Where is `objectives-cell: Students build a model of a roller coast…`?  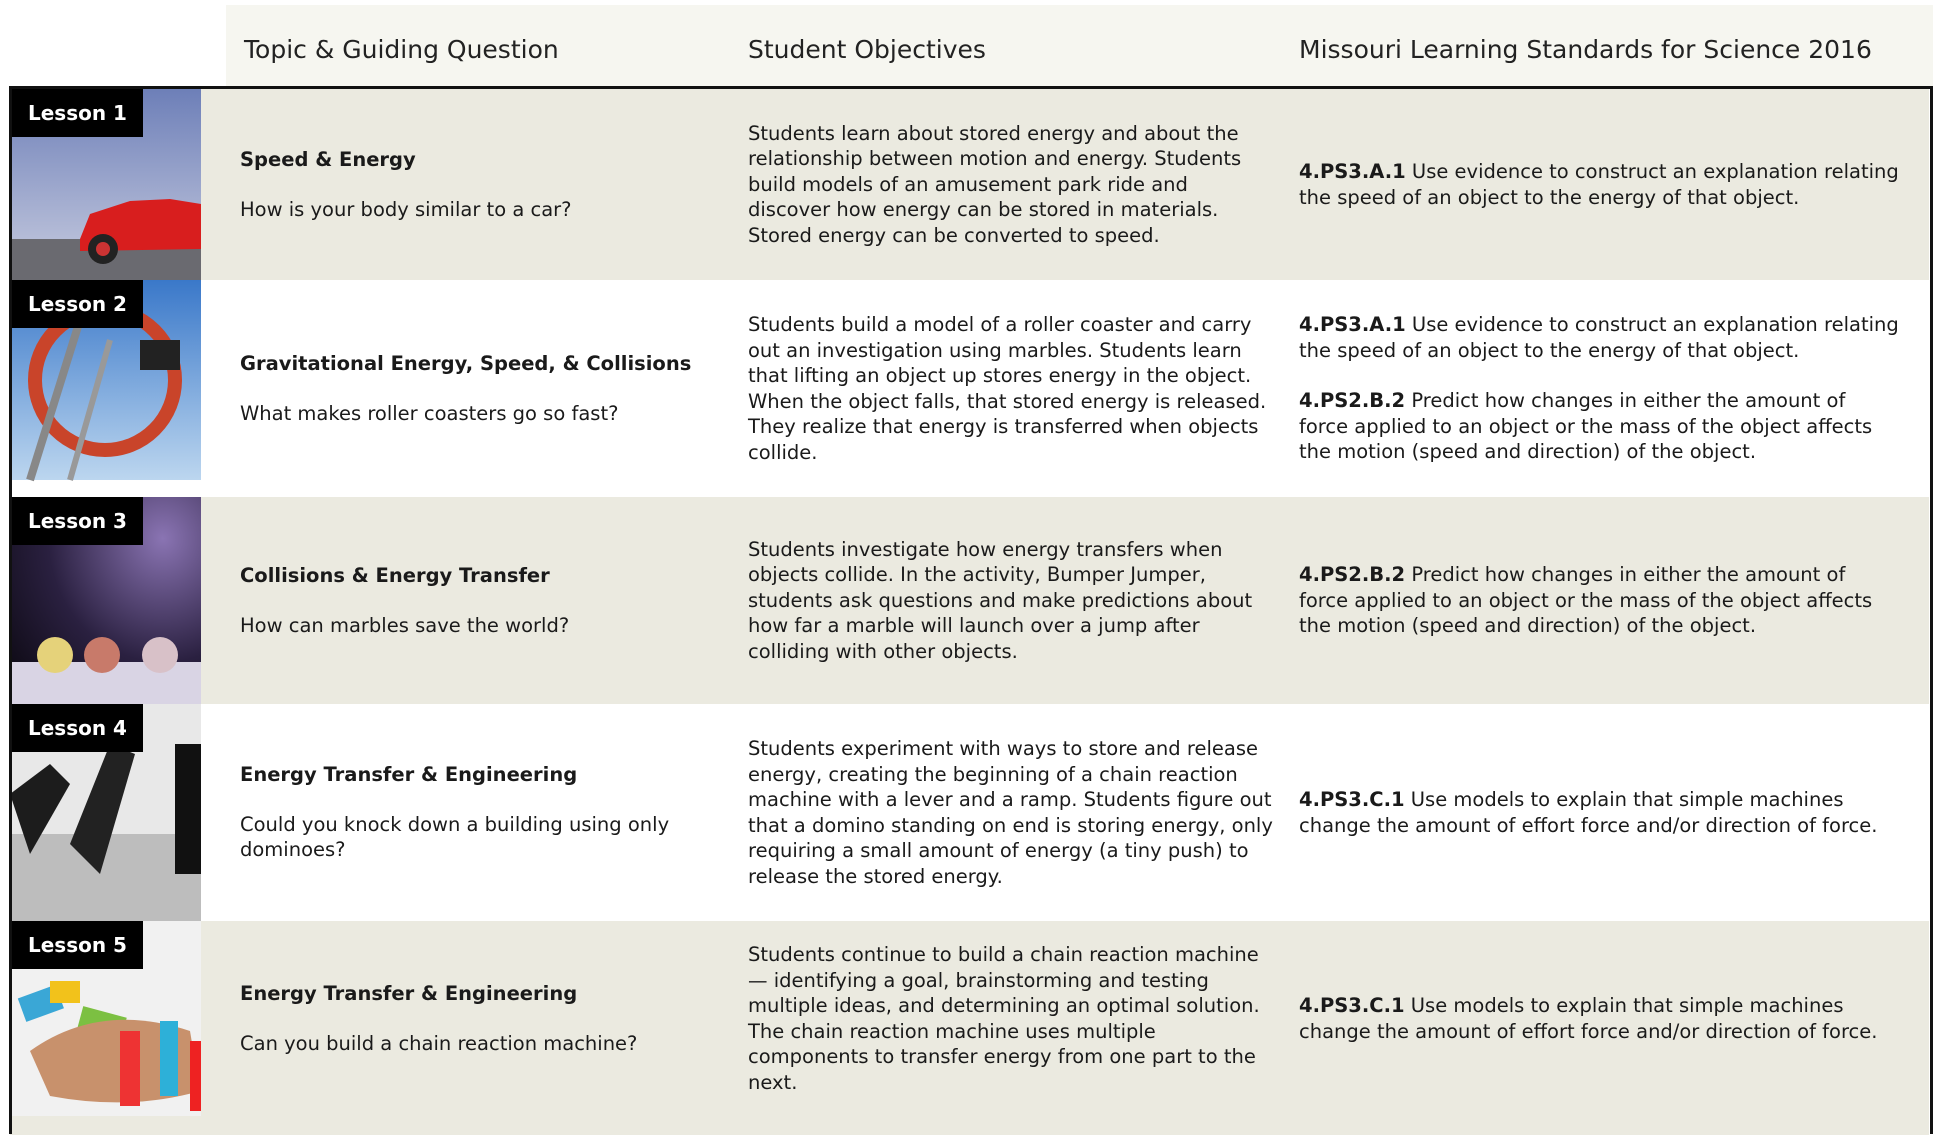
objectives-cell: Students build a model of a roller coast… is located at coordinates (1010, 388).